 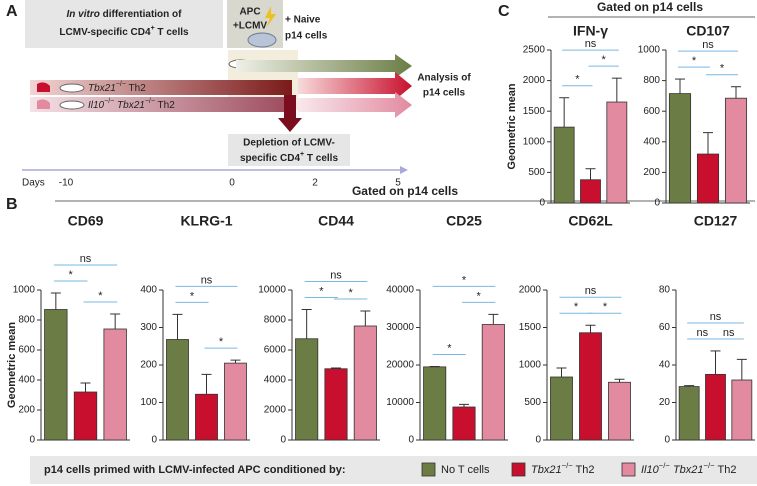 What do you see at coordinates (270, 158) in the screenshot?
I see `text-segment: specific CD4` at bounding box center [270, 158].